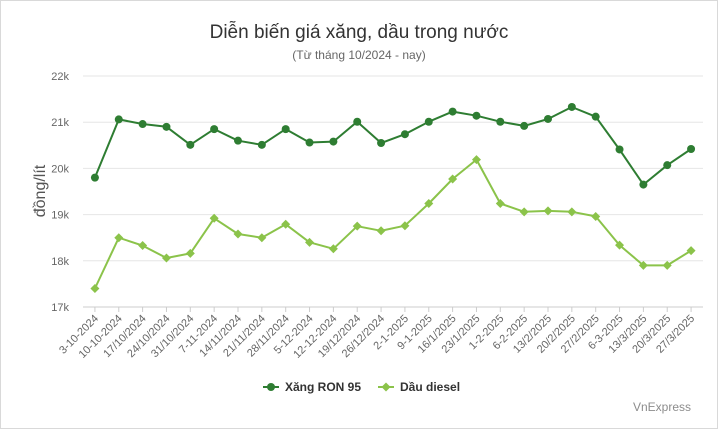 This screenshot has width=718, height=429. I want to click on y-tick-label: 17k, so click(60, 308).